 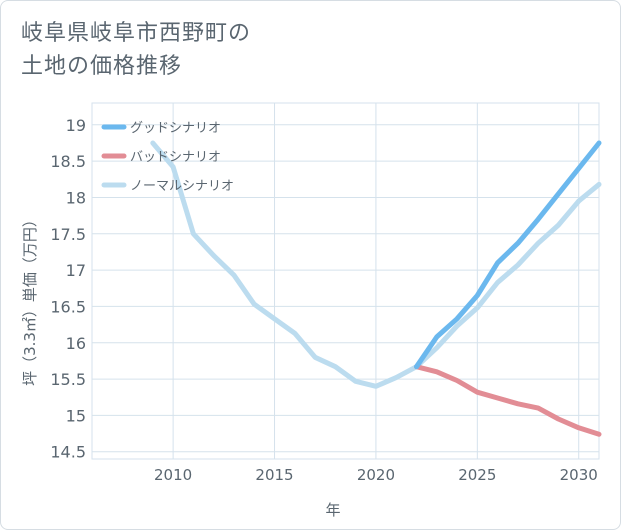 I want to click on y-tick-label: 17, so click(x=76, y=270).